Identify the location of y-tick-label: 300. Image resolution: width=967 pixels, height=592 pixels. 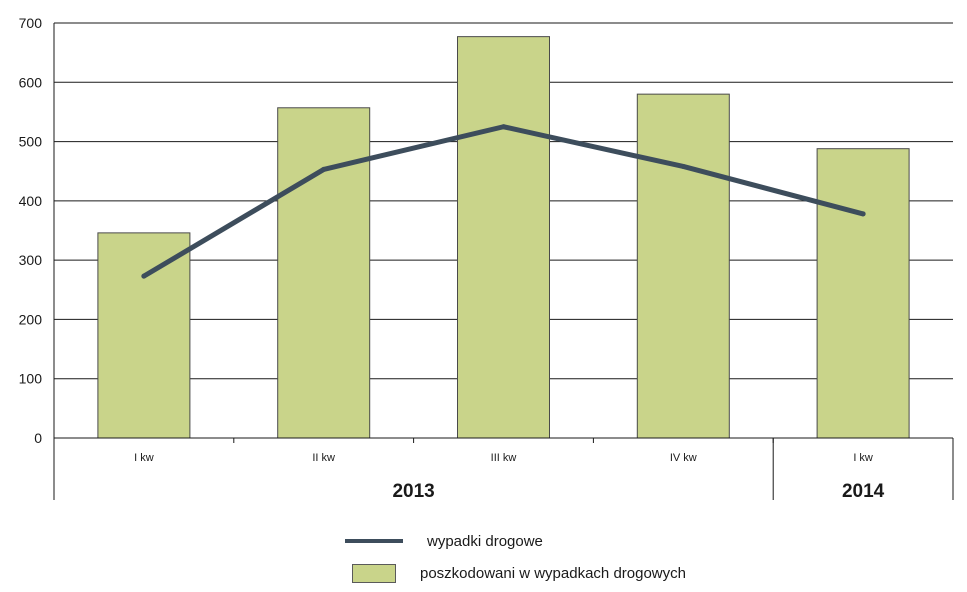
(31, 260).